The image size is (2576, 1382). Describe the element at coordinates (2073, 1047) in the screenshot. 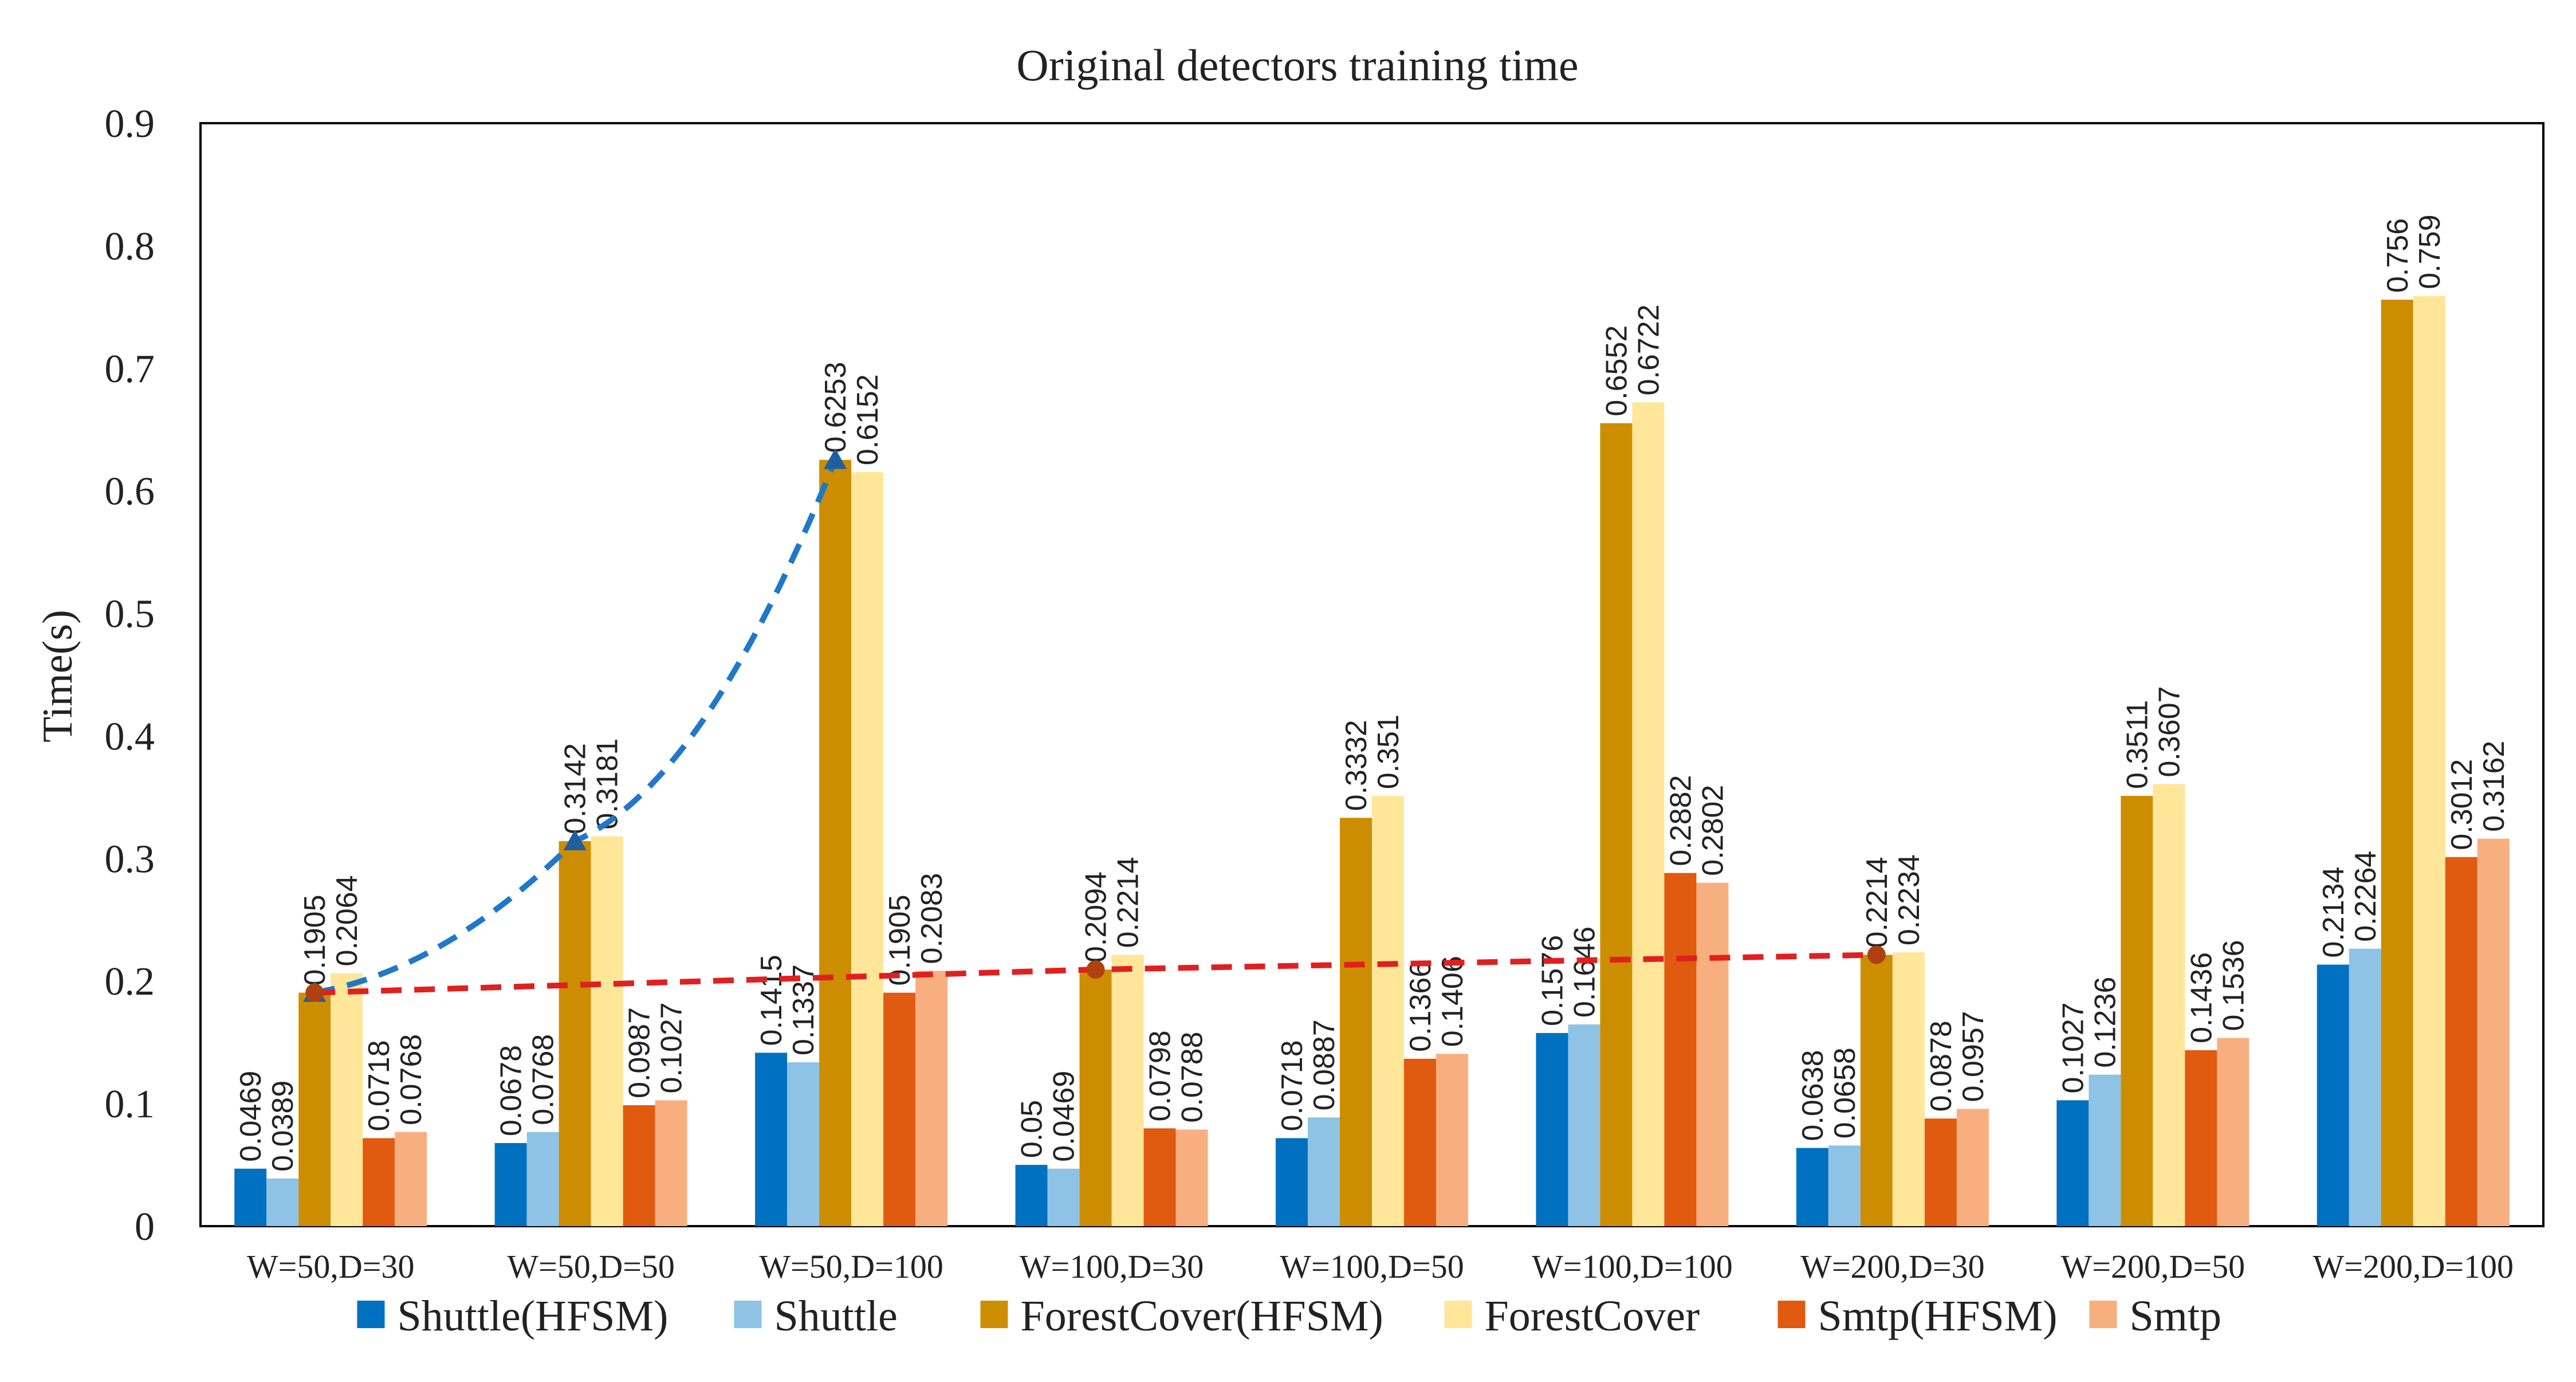

I see `data-label: 0.1027` at that location.